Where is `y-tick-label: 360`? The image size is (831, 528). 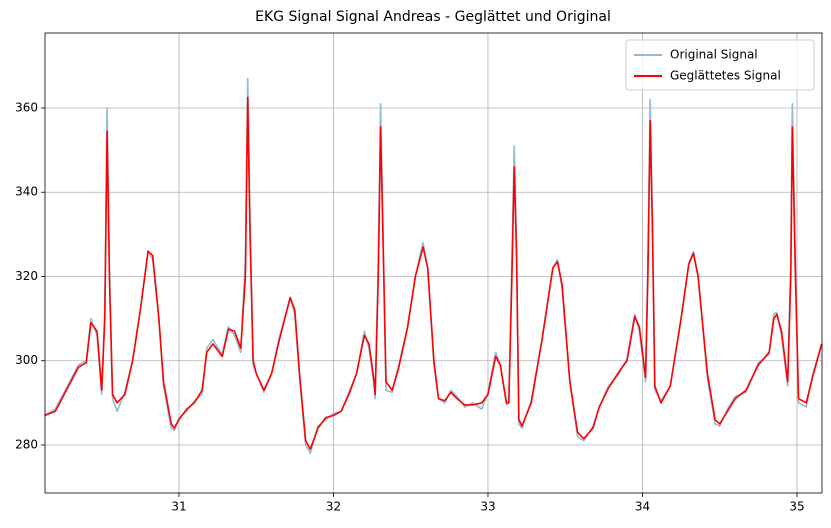 y-tick-label: 360 is located at coordinates (26, 107).